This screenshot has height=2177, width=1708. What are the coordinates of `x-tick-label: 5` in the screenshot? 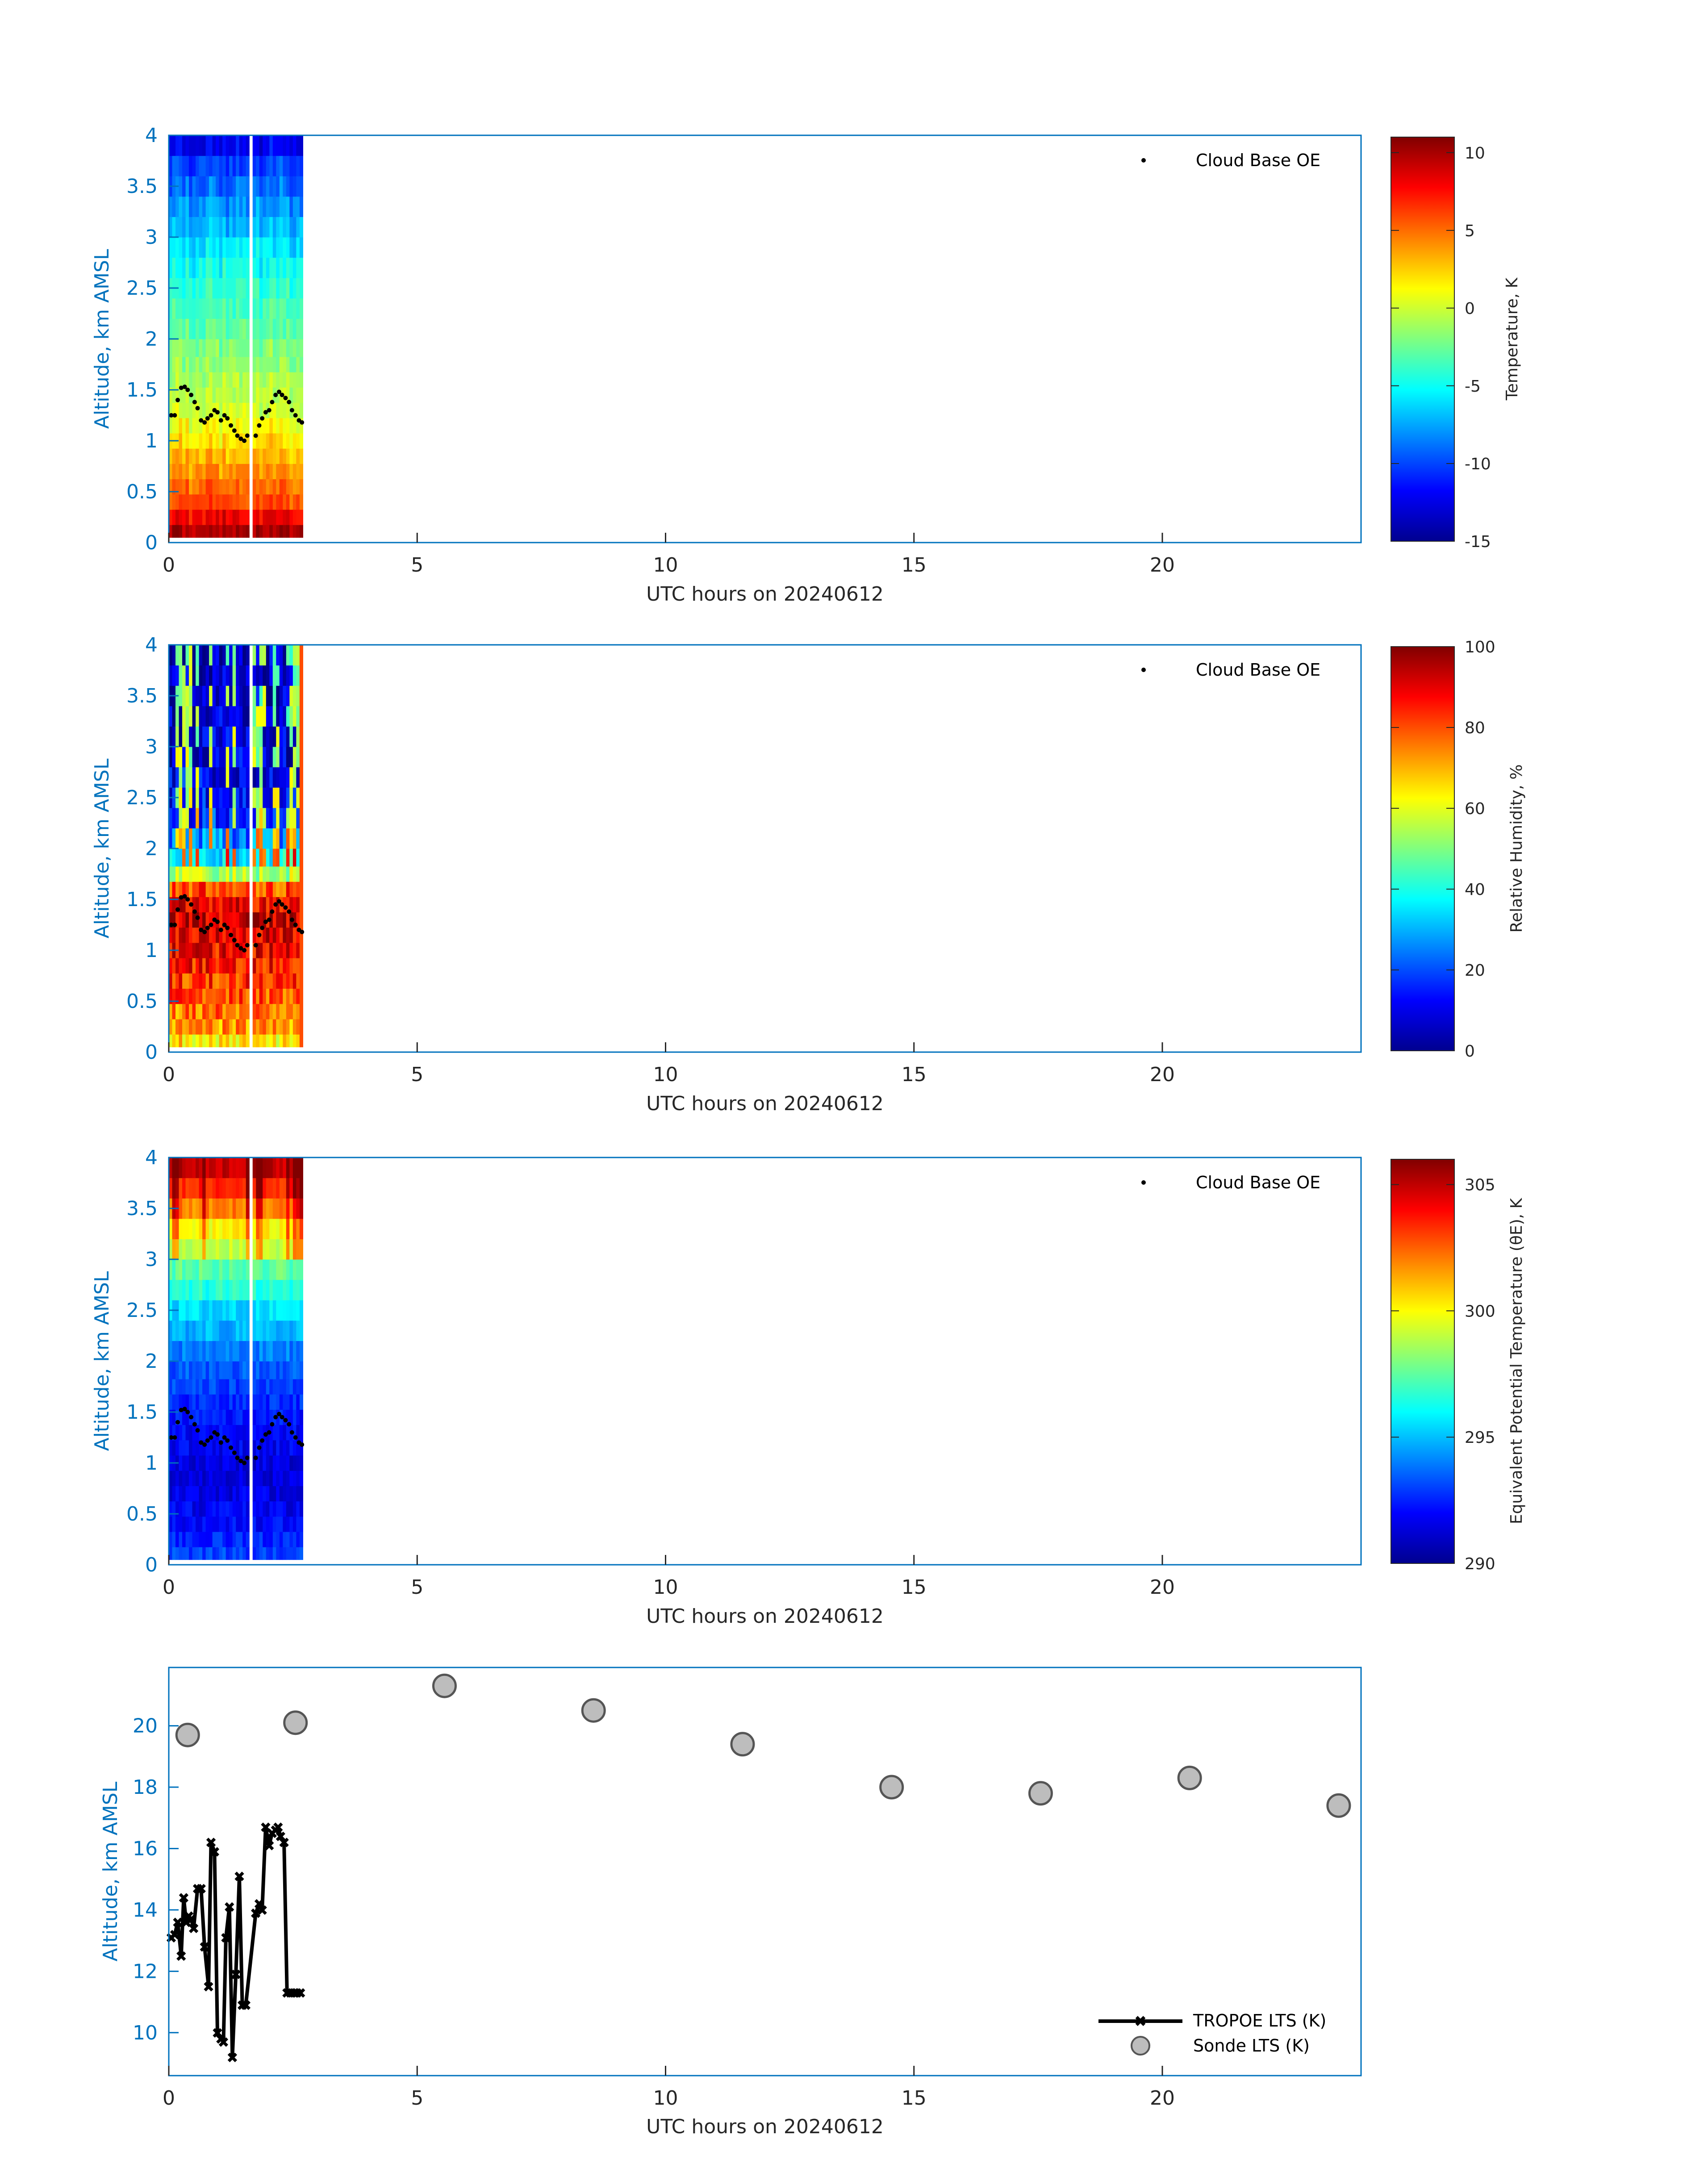 It's located at (417, 1074).